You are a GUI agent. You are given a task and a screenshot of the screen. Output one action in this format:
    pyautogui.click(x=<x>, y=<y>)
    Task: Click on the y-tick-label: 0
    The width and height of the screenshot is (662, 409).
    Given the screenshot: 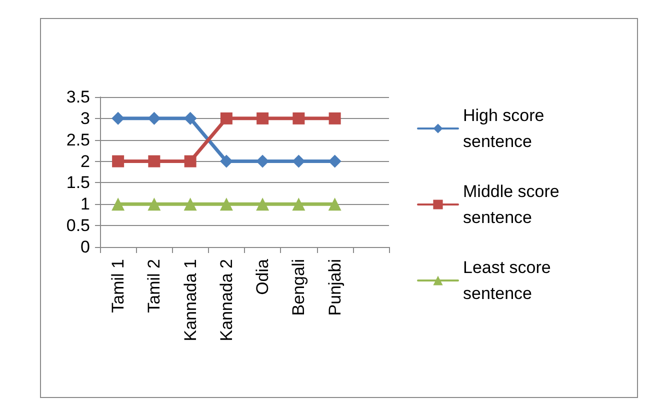 What is the action you would take?
    pyautogui.click(x=85, y=247)
    